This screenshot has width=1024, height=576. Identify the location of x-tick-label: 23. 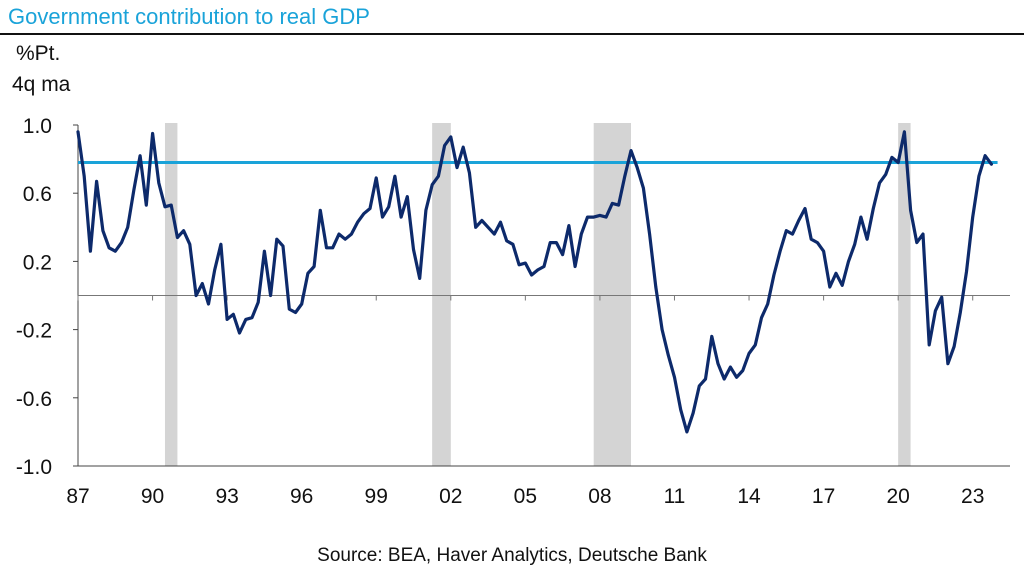
(972, 496).